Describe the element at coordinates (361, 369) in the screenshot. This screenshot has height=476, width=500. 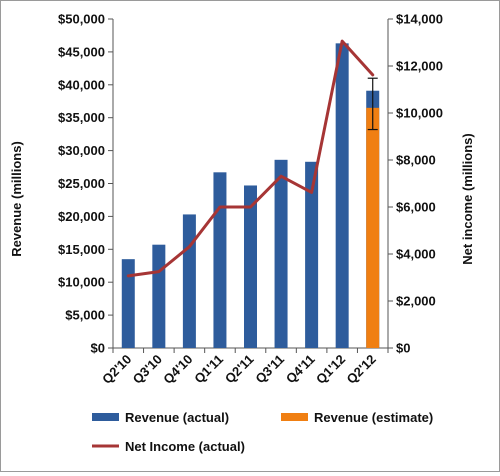
I see `x-tick-label: Q2'12` at that location.